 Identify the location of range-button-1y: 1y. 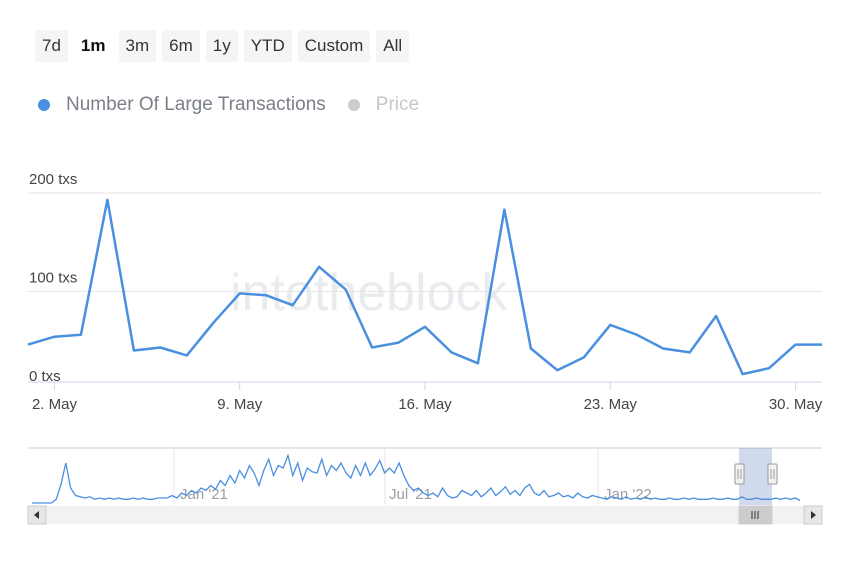
(221, 46).